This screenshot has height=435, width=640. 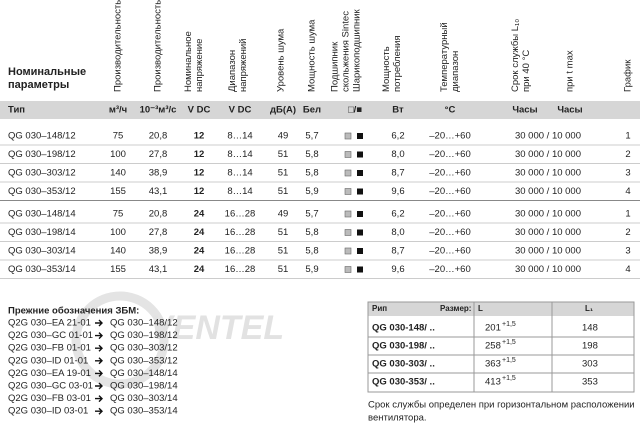 I want to click on size-l1: 148, so click(x=590, y=328).